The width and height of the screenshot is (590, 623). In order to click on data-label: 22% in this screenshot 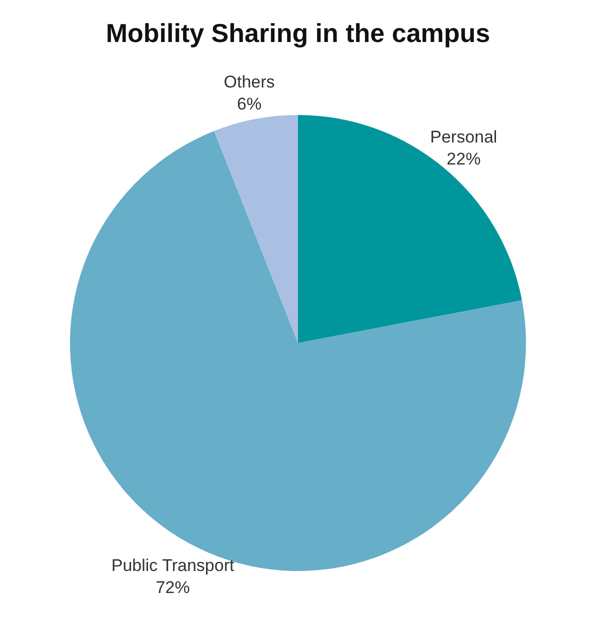, I will do `click(463, 159)`.